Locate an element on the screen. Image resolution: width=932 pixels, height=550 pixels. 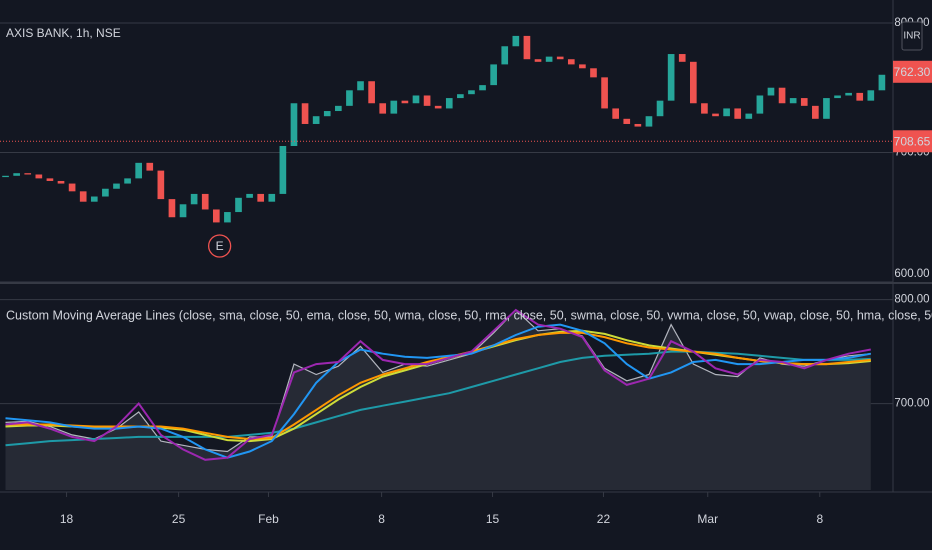
y-tick-label: 800.00 is located at coordinates (911, 300).